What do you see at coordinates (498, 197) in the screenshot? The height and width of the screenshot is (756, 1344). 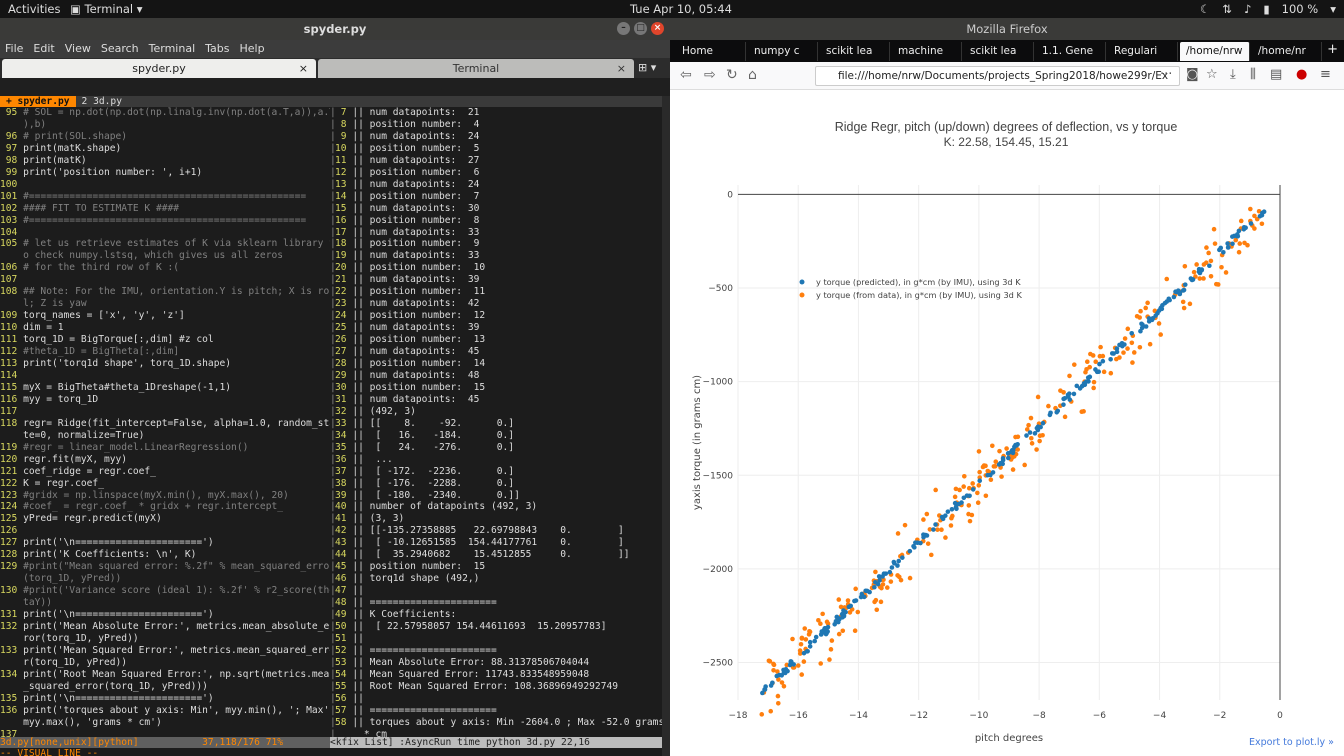 I see `output-line: 14 || position number: 7` at bounding box center [498, 197].